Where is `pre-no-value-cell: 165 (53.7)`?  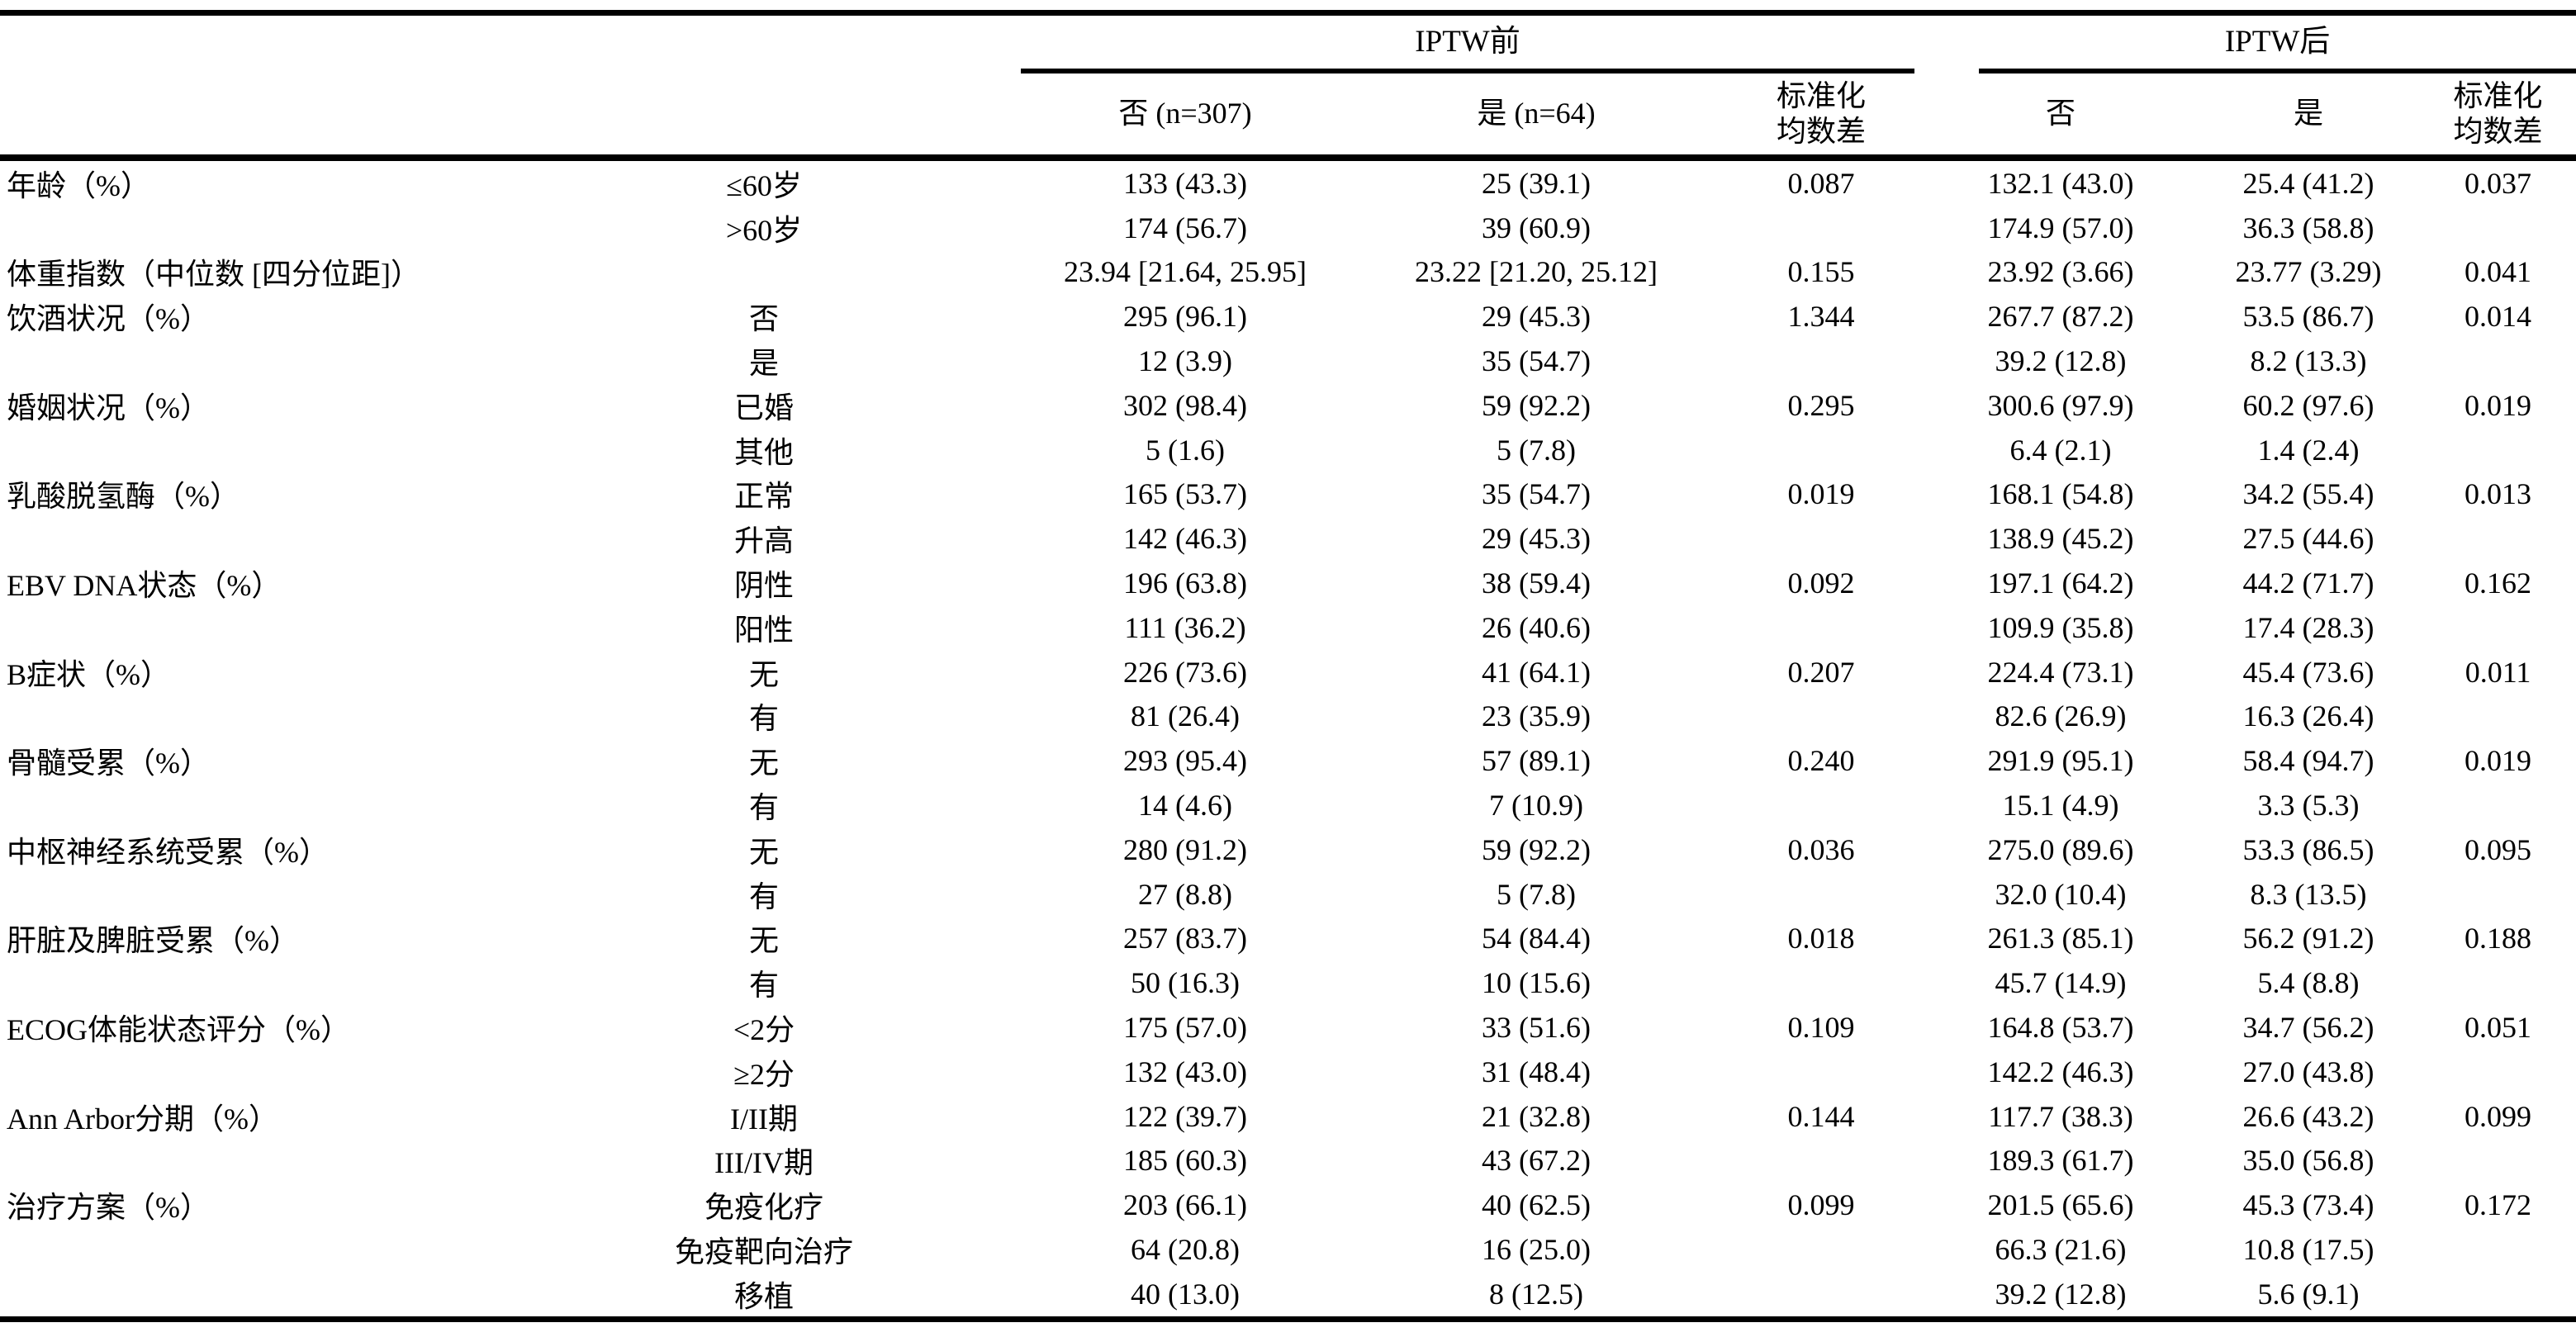
pre-no-value-cell: 165 (53.7) is located at coordinates (1185, 494).